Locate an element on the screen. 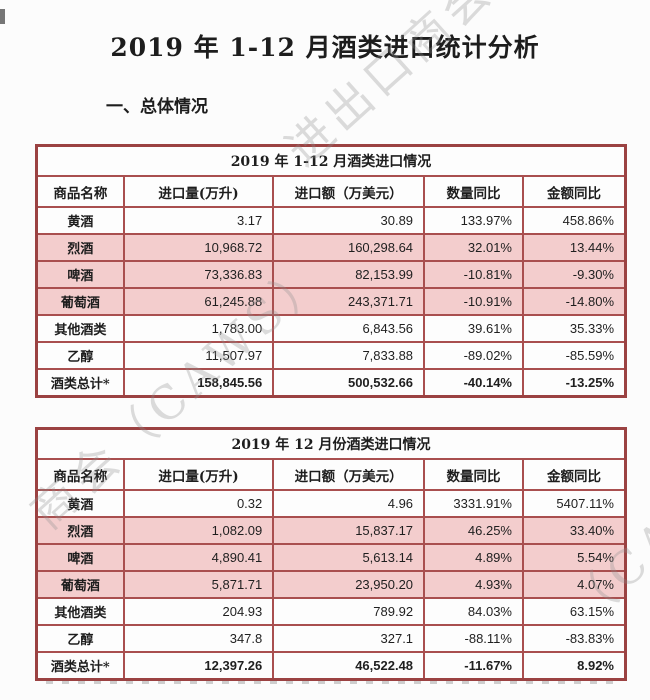 The width and height of the screenshot is (650, 700). value-cell: 33.40% is located at coordinates (574, 530).